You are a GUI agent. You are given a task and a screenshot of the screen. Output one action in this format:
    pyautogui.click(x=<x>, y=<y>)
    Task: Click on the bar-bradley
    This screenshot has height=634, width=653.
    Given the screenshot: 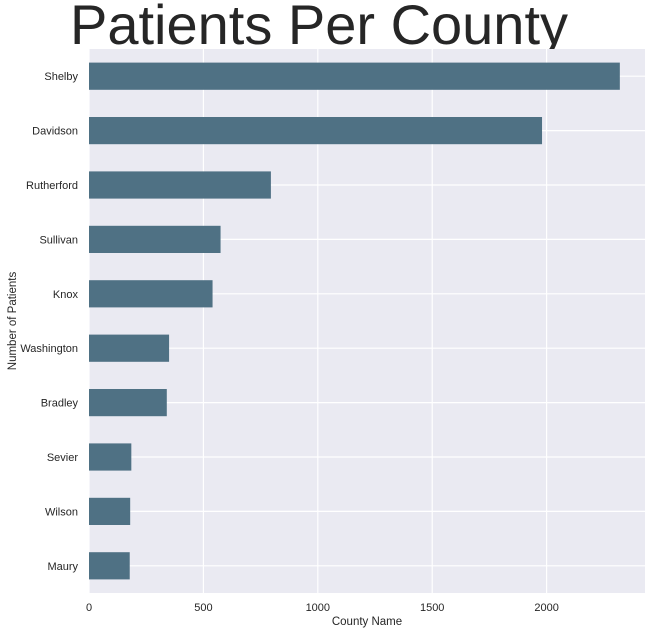 What is the action you would take?
    pyautogui.click(x=128, y=403)
    